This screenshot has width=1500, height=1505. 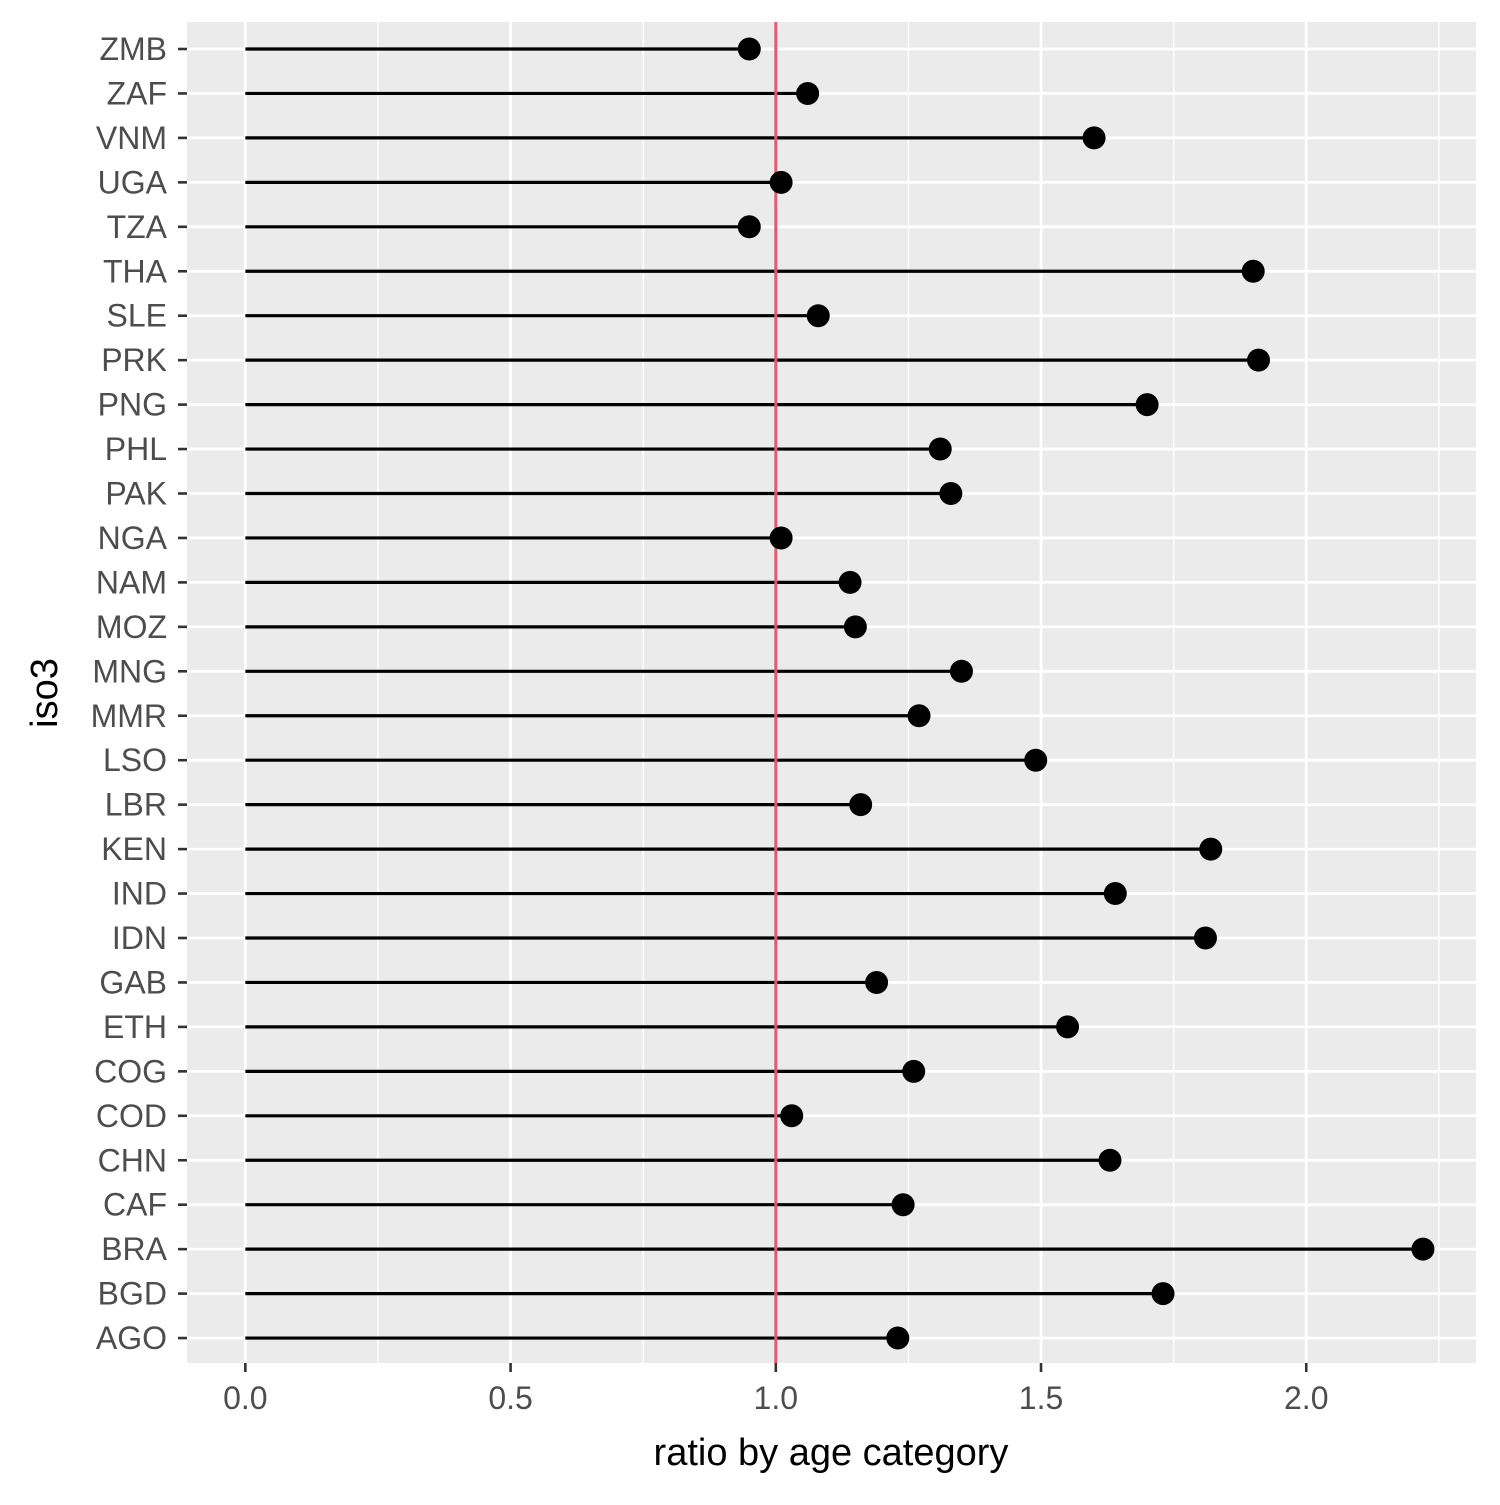 What do you see at coordinates (135, 760) in the screenshot?
I see `y-tick-label: LSO` at bounding box center [135, 760].